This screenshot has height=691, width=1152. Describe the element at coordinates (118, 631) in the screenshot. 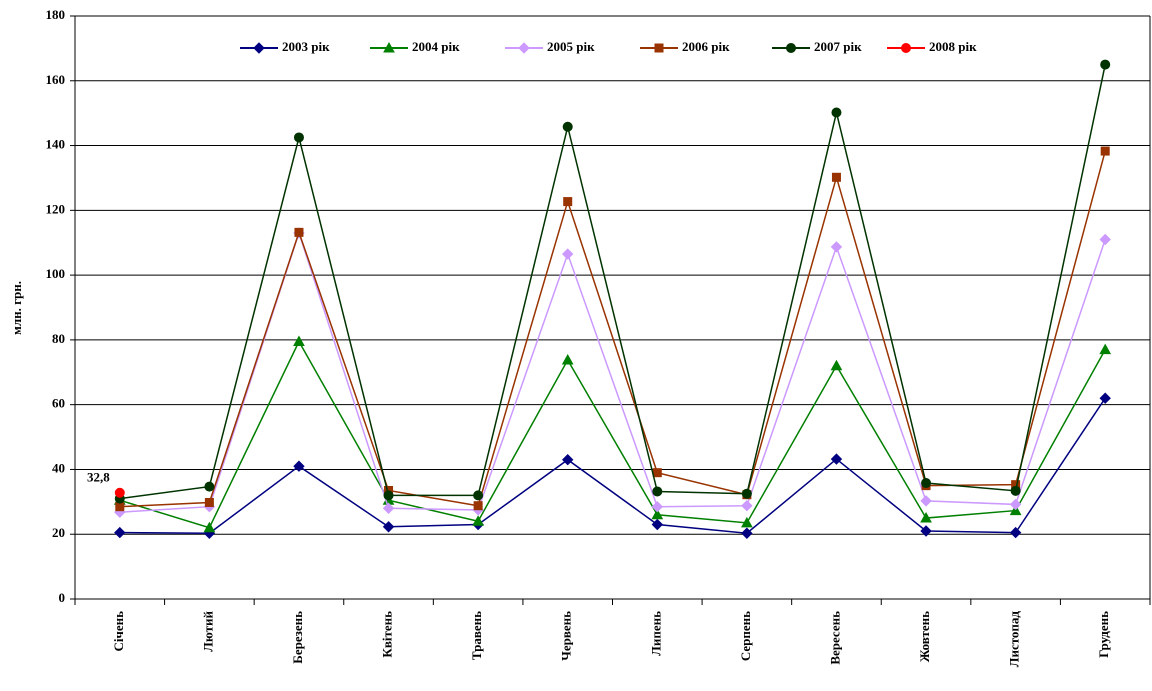

I see `x-tick-label: Січень` at that location.